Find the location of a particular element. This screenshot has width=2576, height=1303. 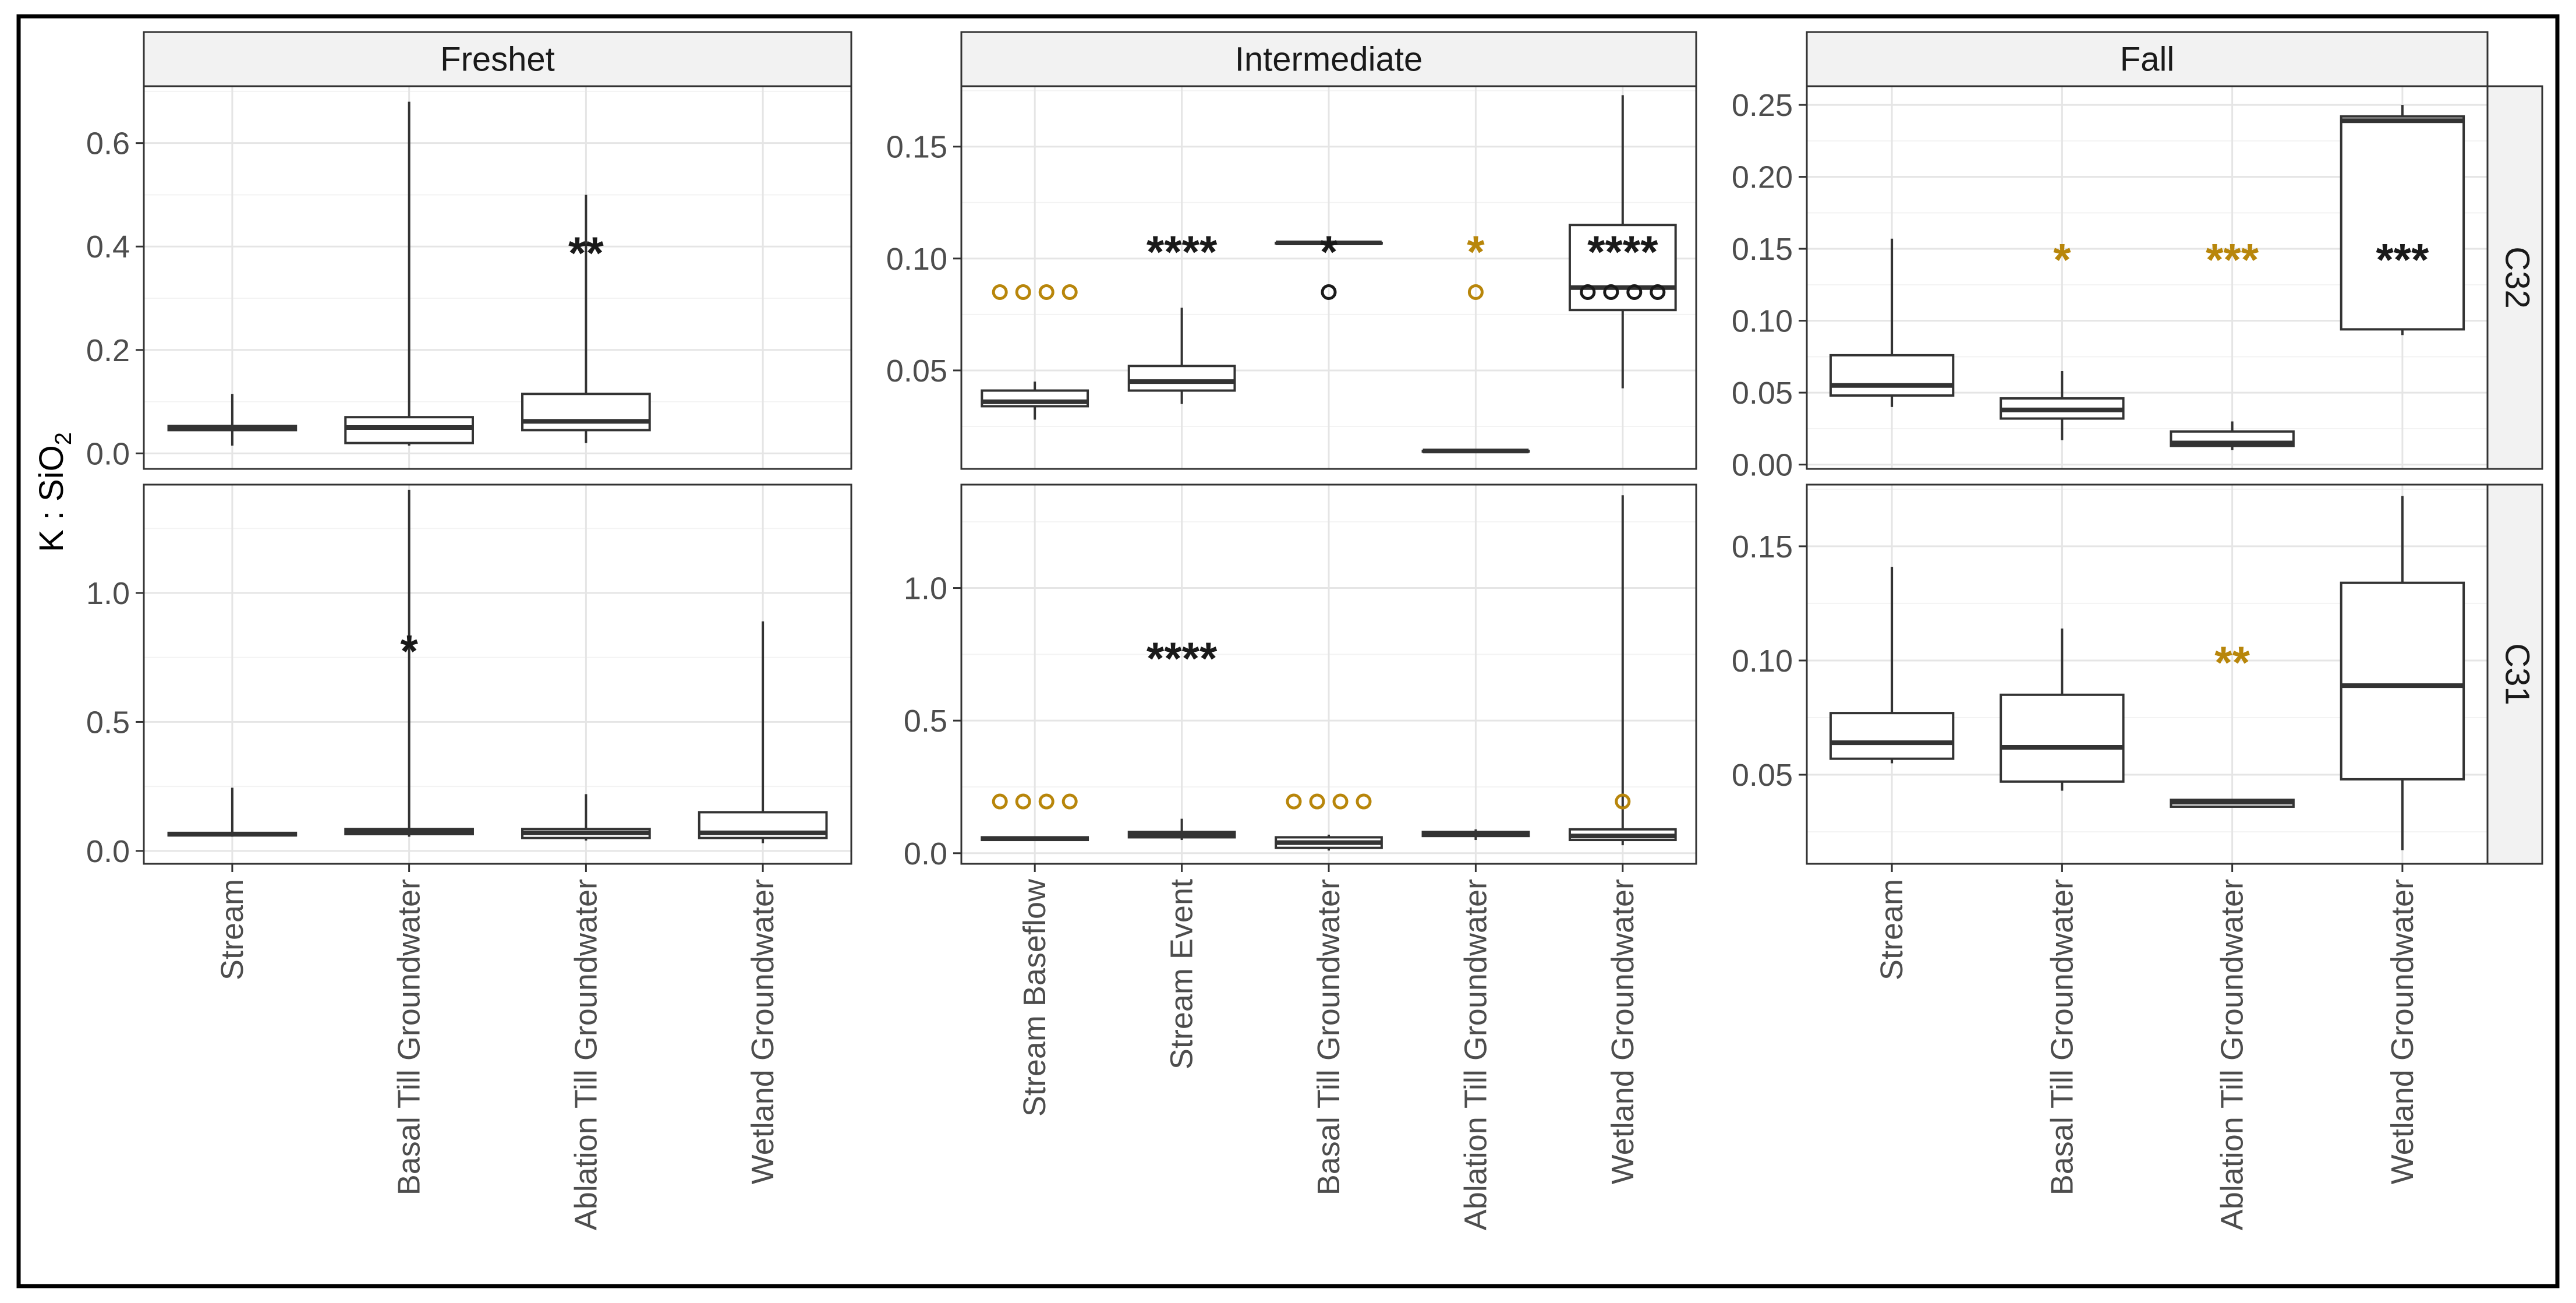

x-tick-label: Stream Baseflow is located at coordinates (1034, 997).